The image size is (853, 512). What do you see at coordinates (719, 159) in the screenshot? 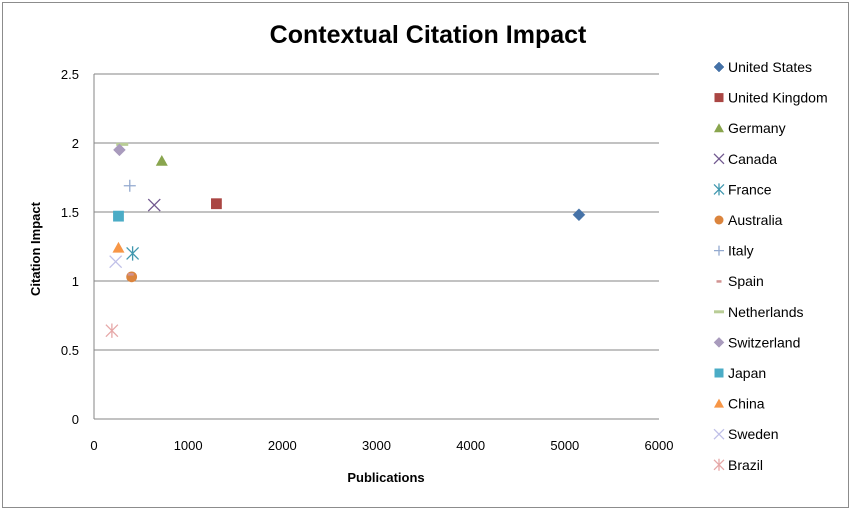
I see `legend-marker-canada` at bounding box center [719, 159].